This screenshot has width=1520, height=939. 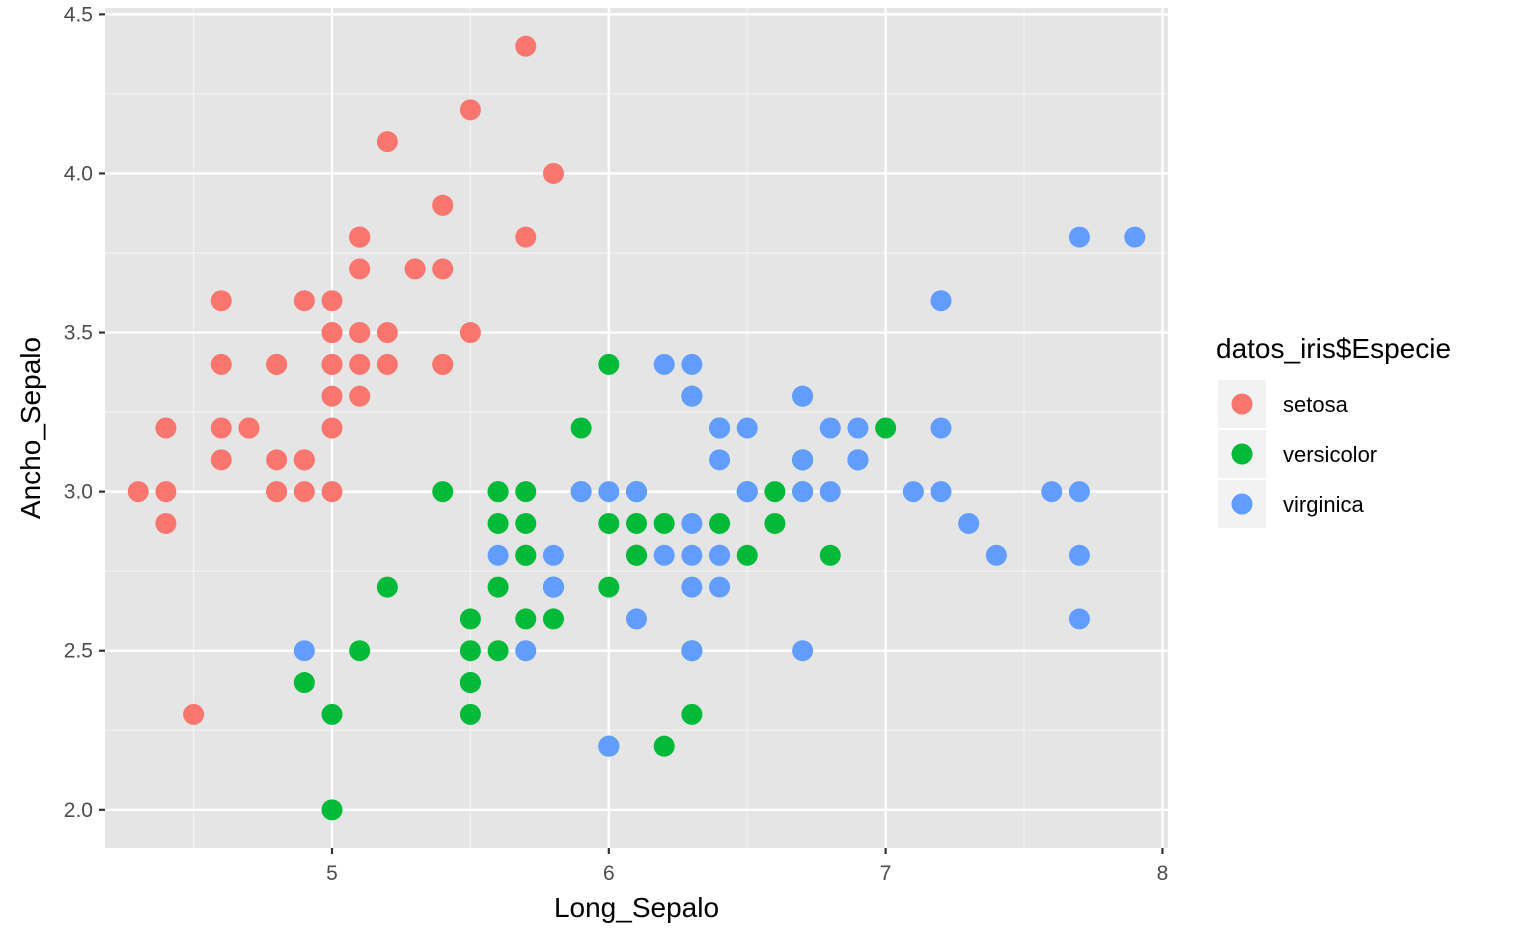 What do you see at coordinates (332, 873) in the screenshot?
I see `x-tick-label: 5` at bounding box center [332, 873].